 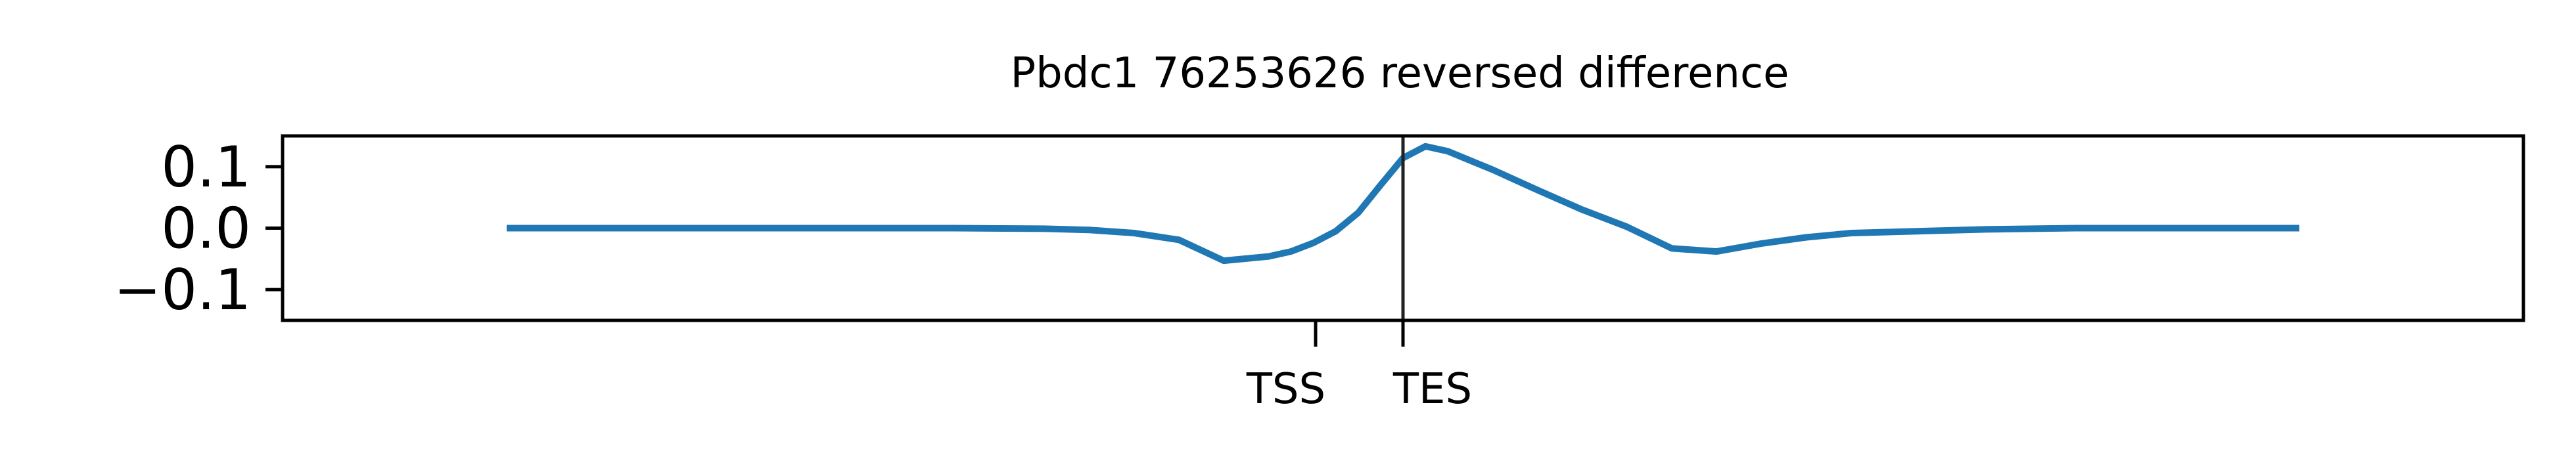 I want to click on y-tick-label-2: −0.1, so click(x=183, y=290).